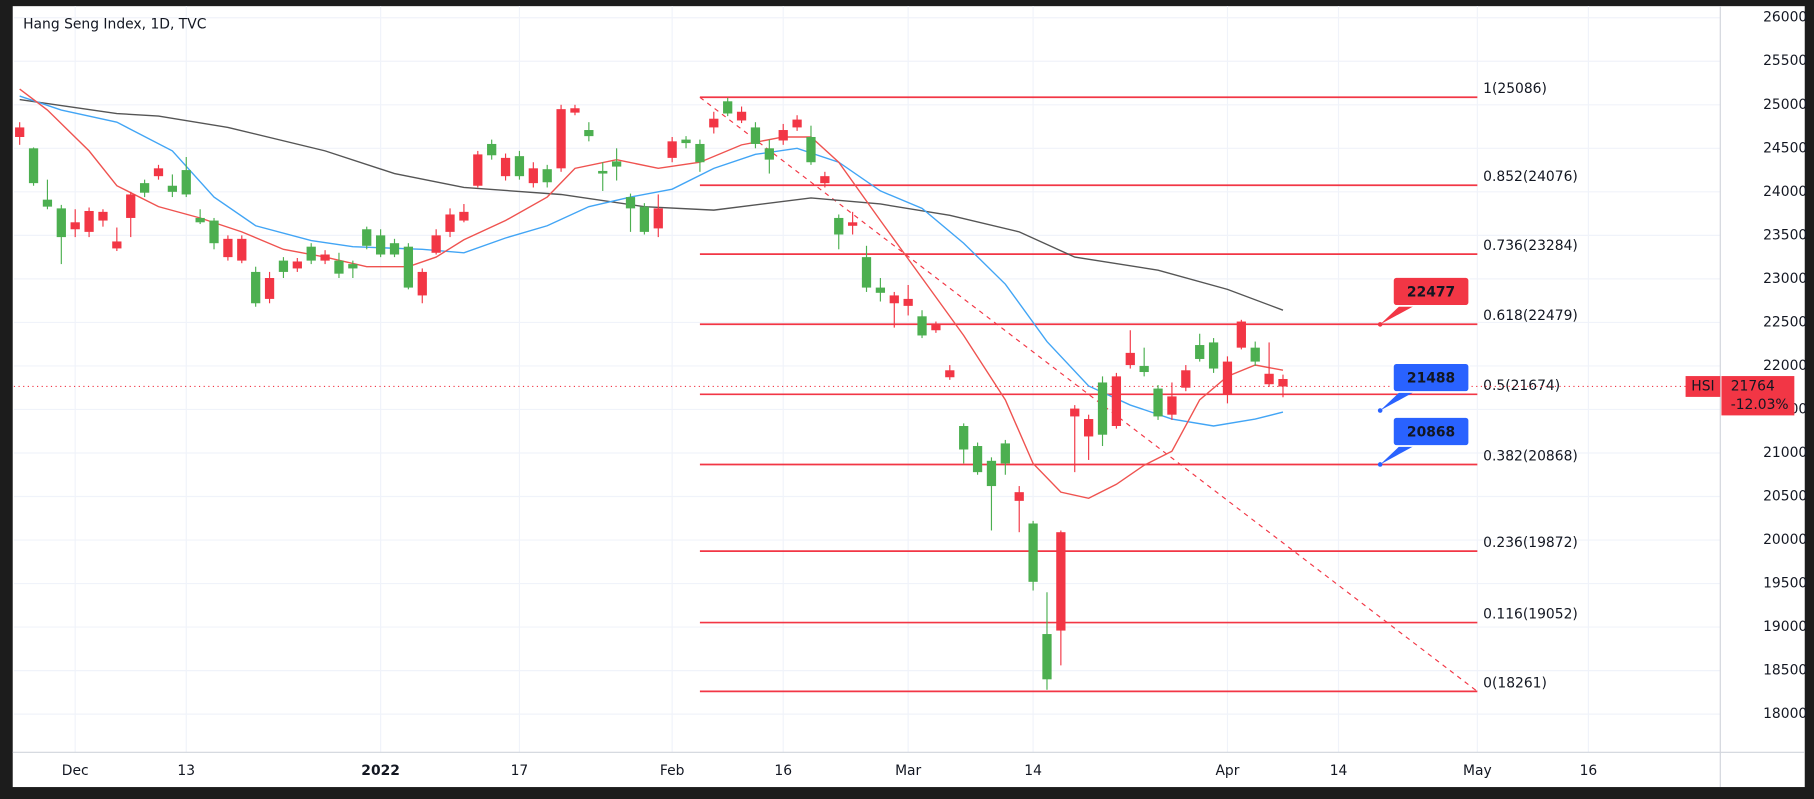 The height and width of the screenshot is (799, 1814). I want to click on x-tick-label: May, so click(1477, 771).